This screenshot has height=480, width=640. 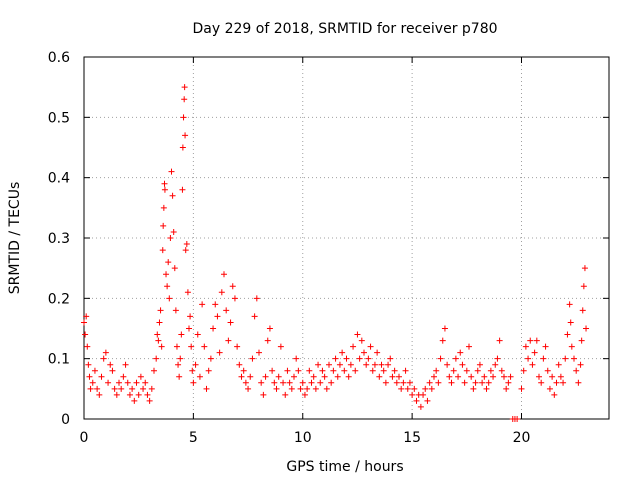 What do you see at coordinates (65, 420) in the screenshot?
I see `y-tick-label: 0` at bounding box center [65, 420].